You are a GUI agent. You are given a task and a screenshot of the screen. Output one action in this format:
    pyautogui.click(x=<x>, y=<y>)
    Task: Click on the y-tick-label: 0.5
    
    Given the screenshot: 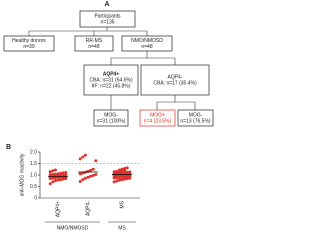 What is the action you would take?
    pyautogui.click(x=33, y=187)
    